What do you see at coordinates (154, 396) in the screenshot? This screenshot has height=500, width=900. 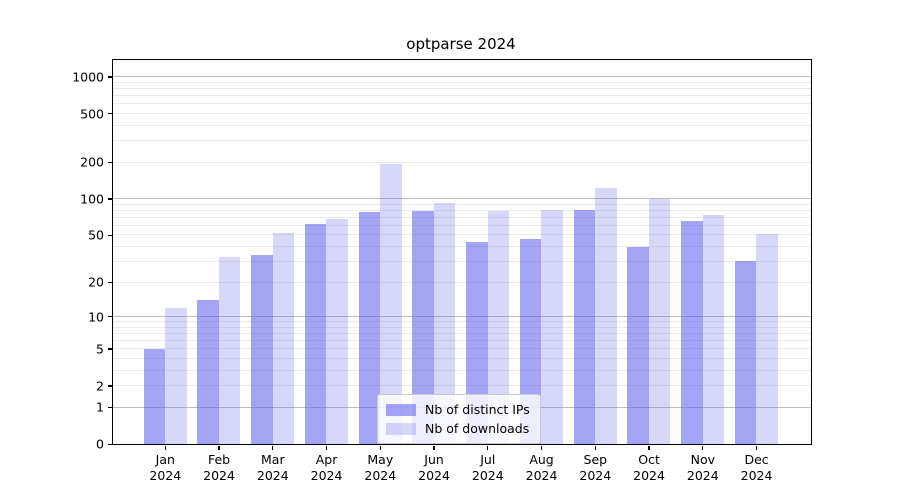 I see `bar-ips-jan` at bounding box center [154, 396].